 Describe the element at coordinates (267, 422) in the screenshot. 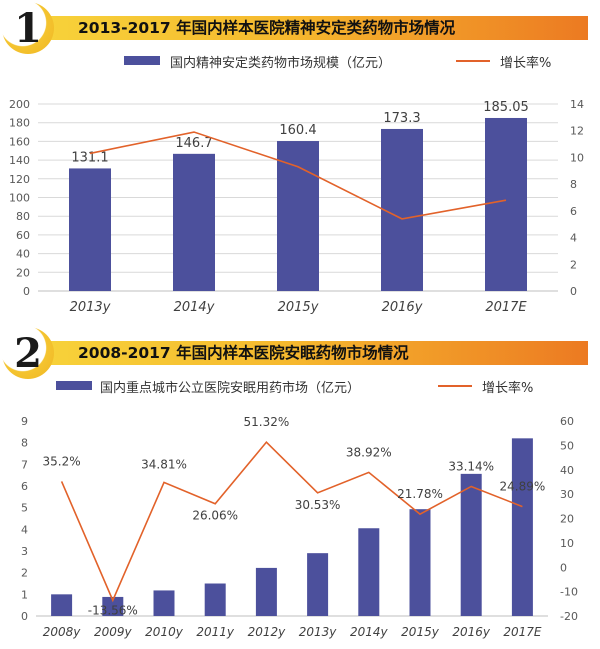

I see `line-value-label: 51.32%` at that location.